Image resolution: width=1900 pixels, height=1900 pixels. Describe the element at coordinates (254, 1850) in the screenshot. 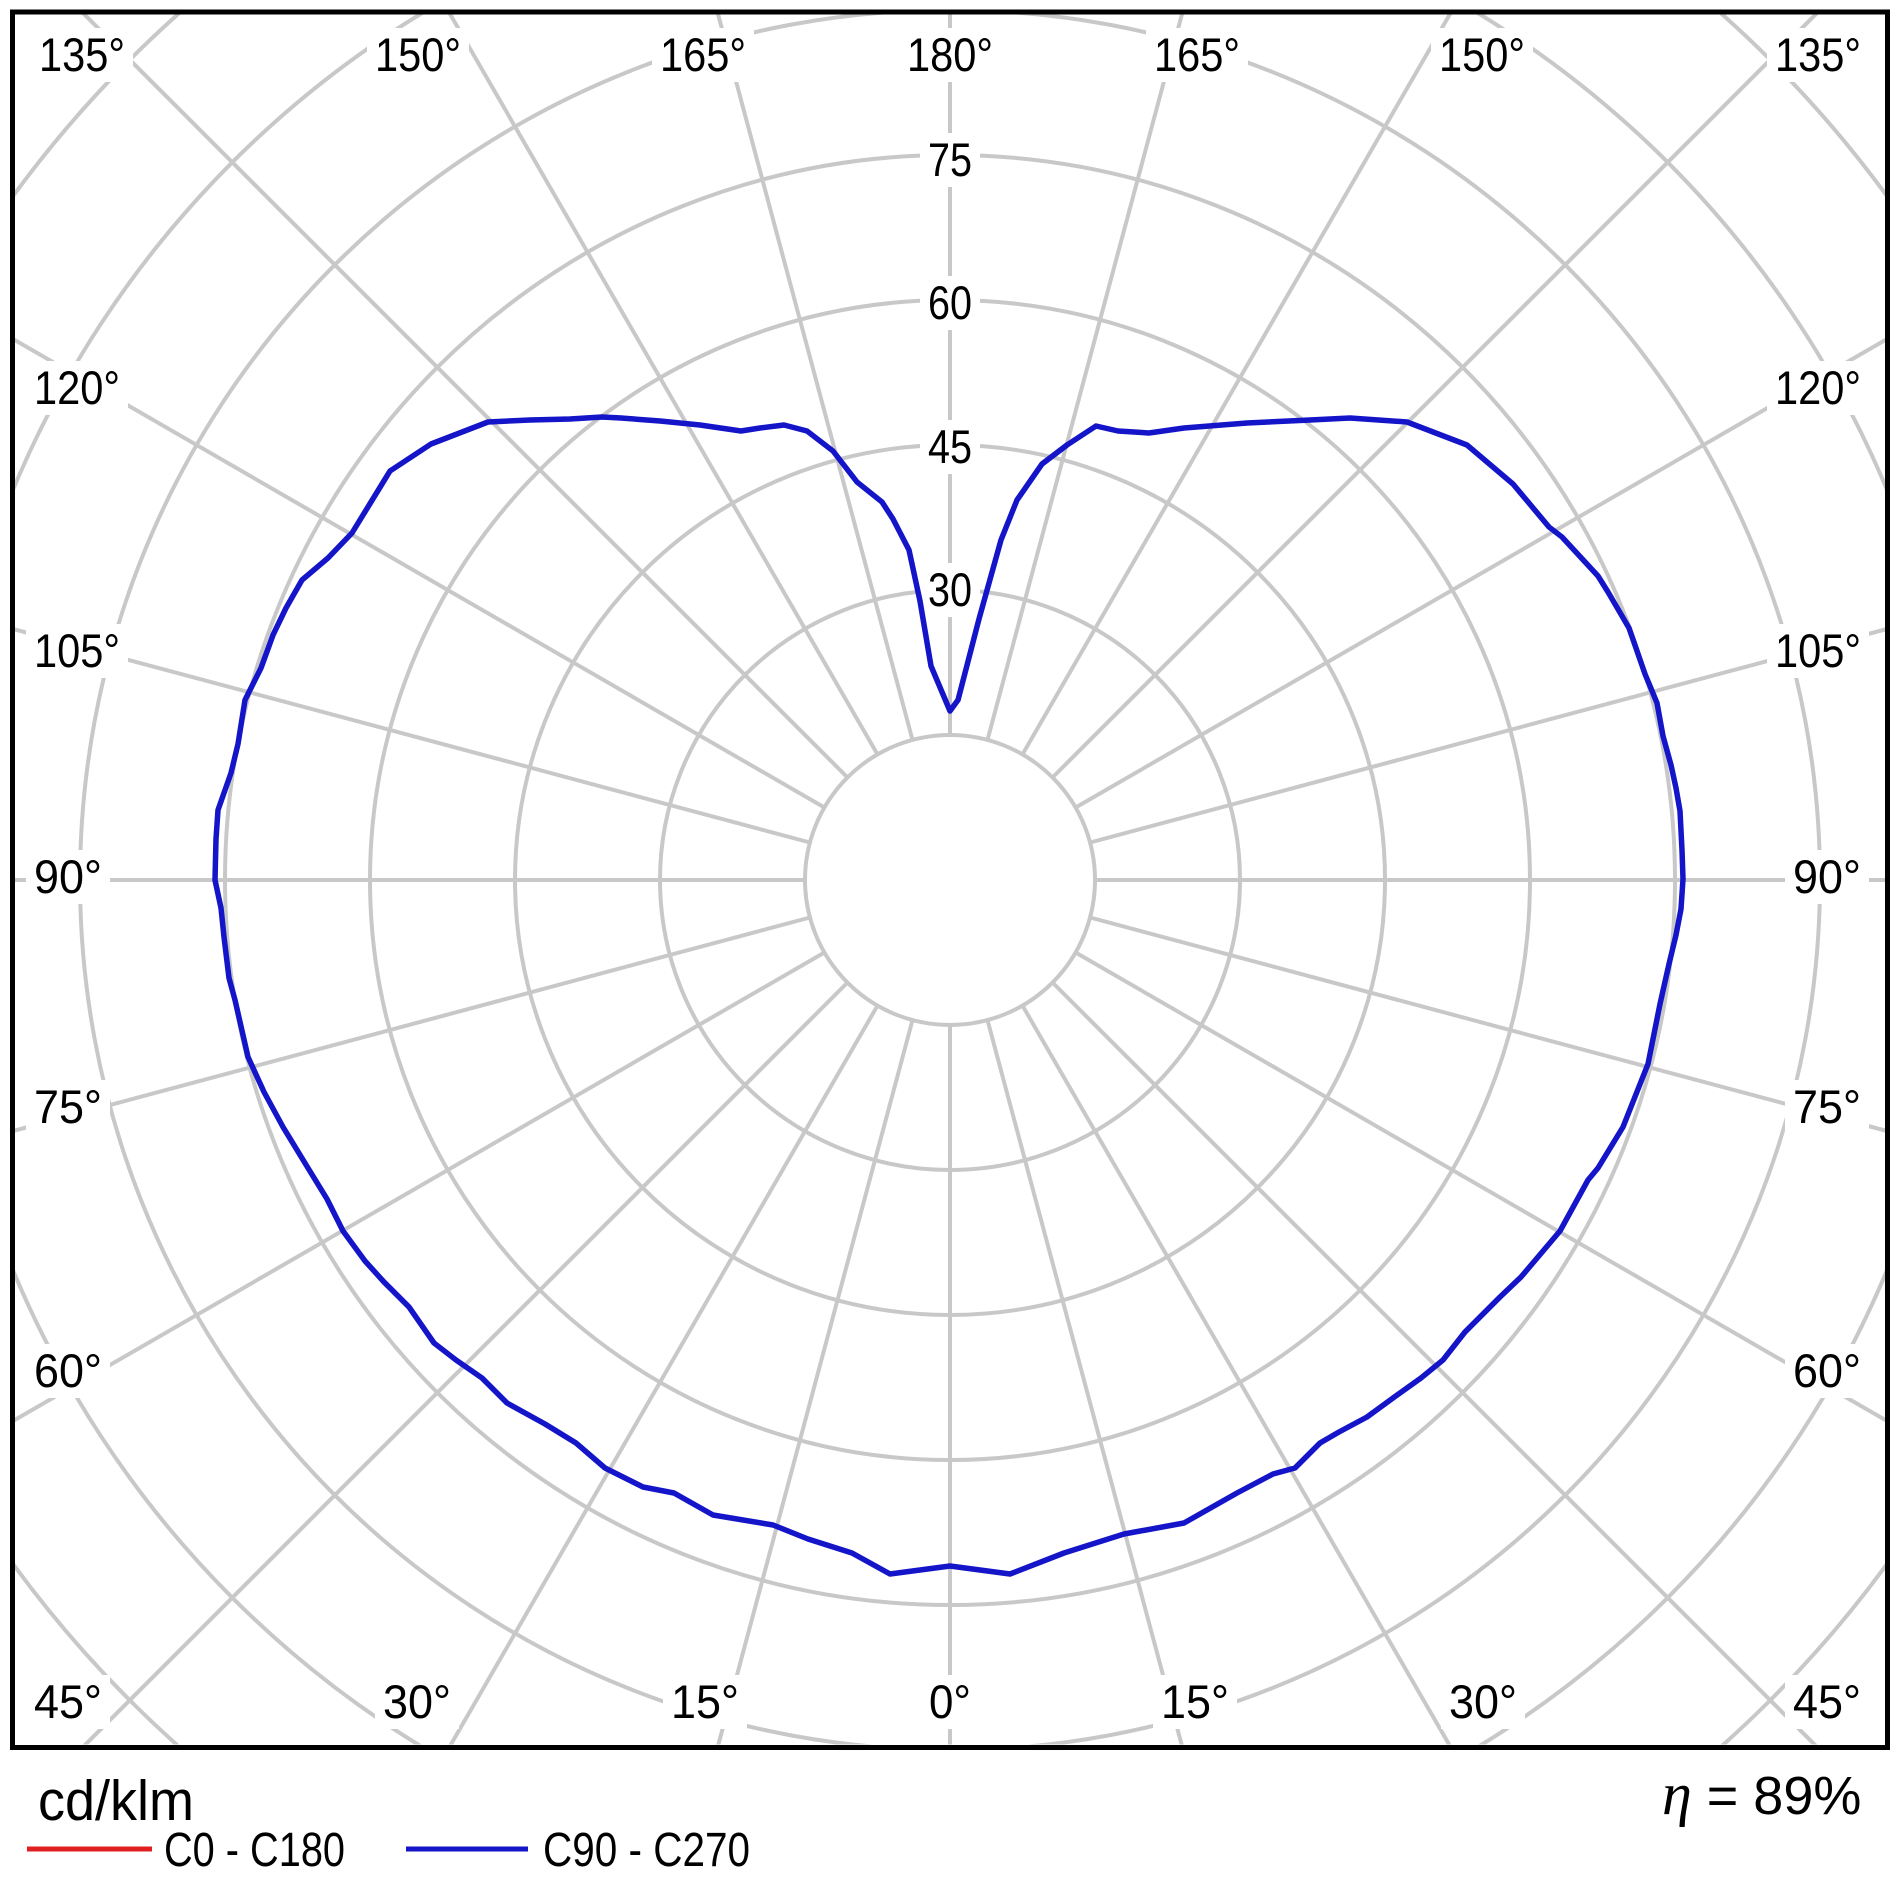

I see `svg-text: C0 - C180` at that location.